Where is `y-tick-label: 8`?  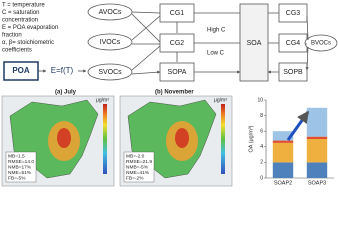 y-tick-label: 8 is located at coordinates (261, 116).